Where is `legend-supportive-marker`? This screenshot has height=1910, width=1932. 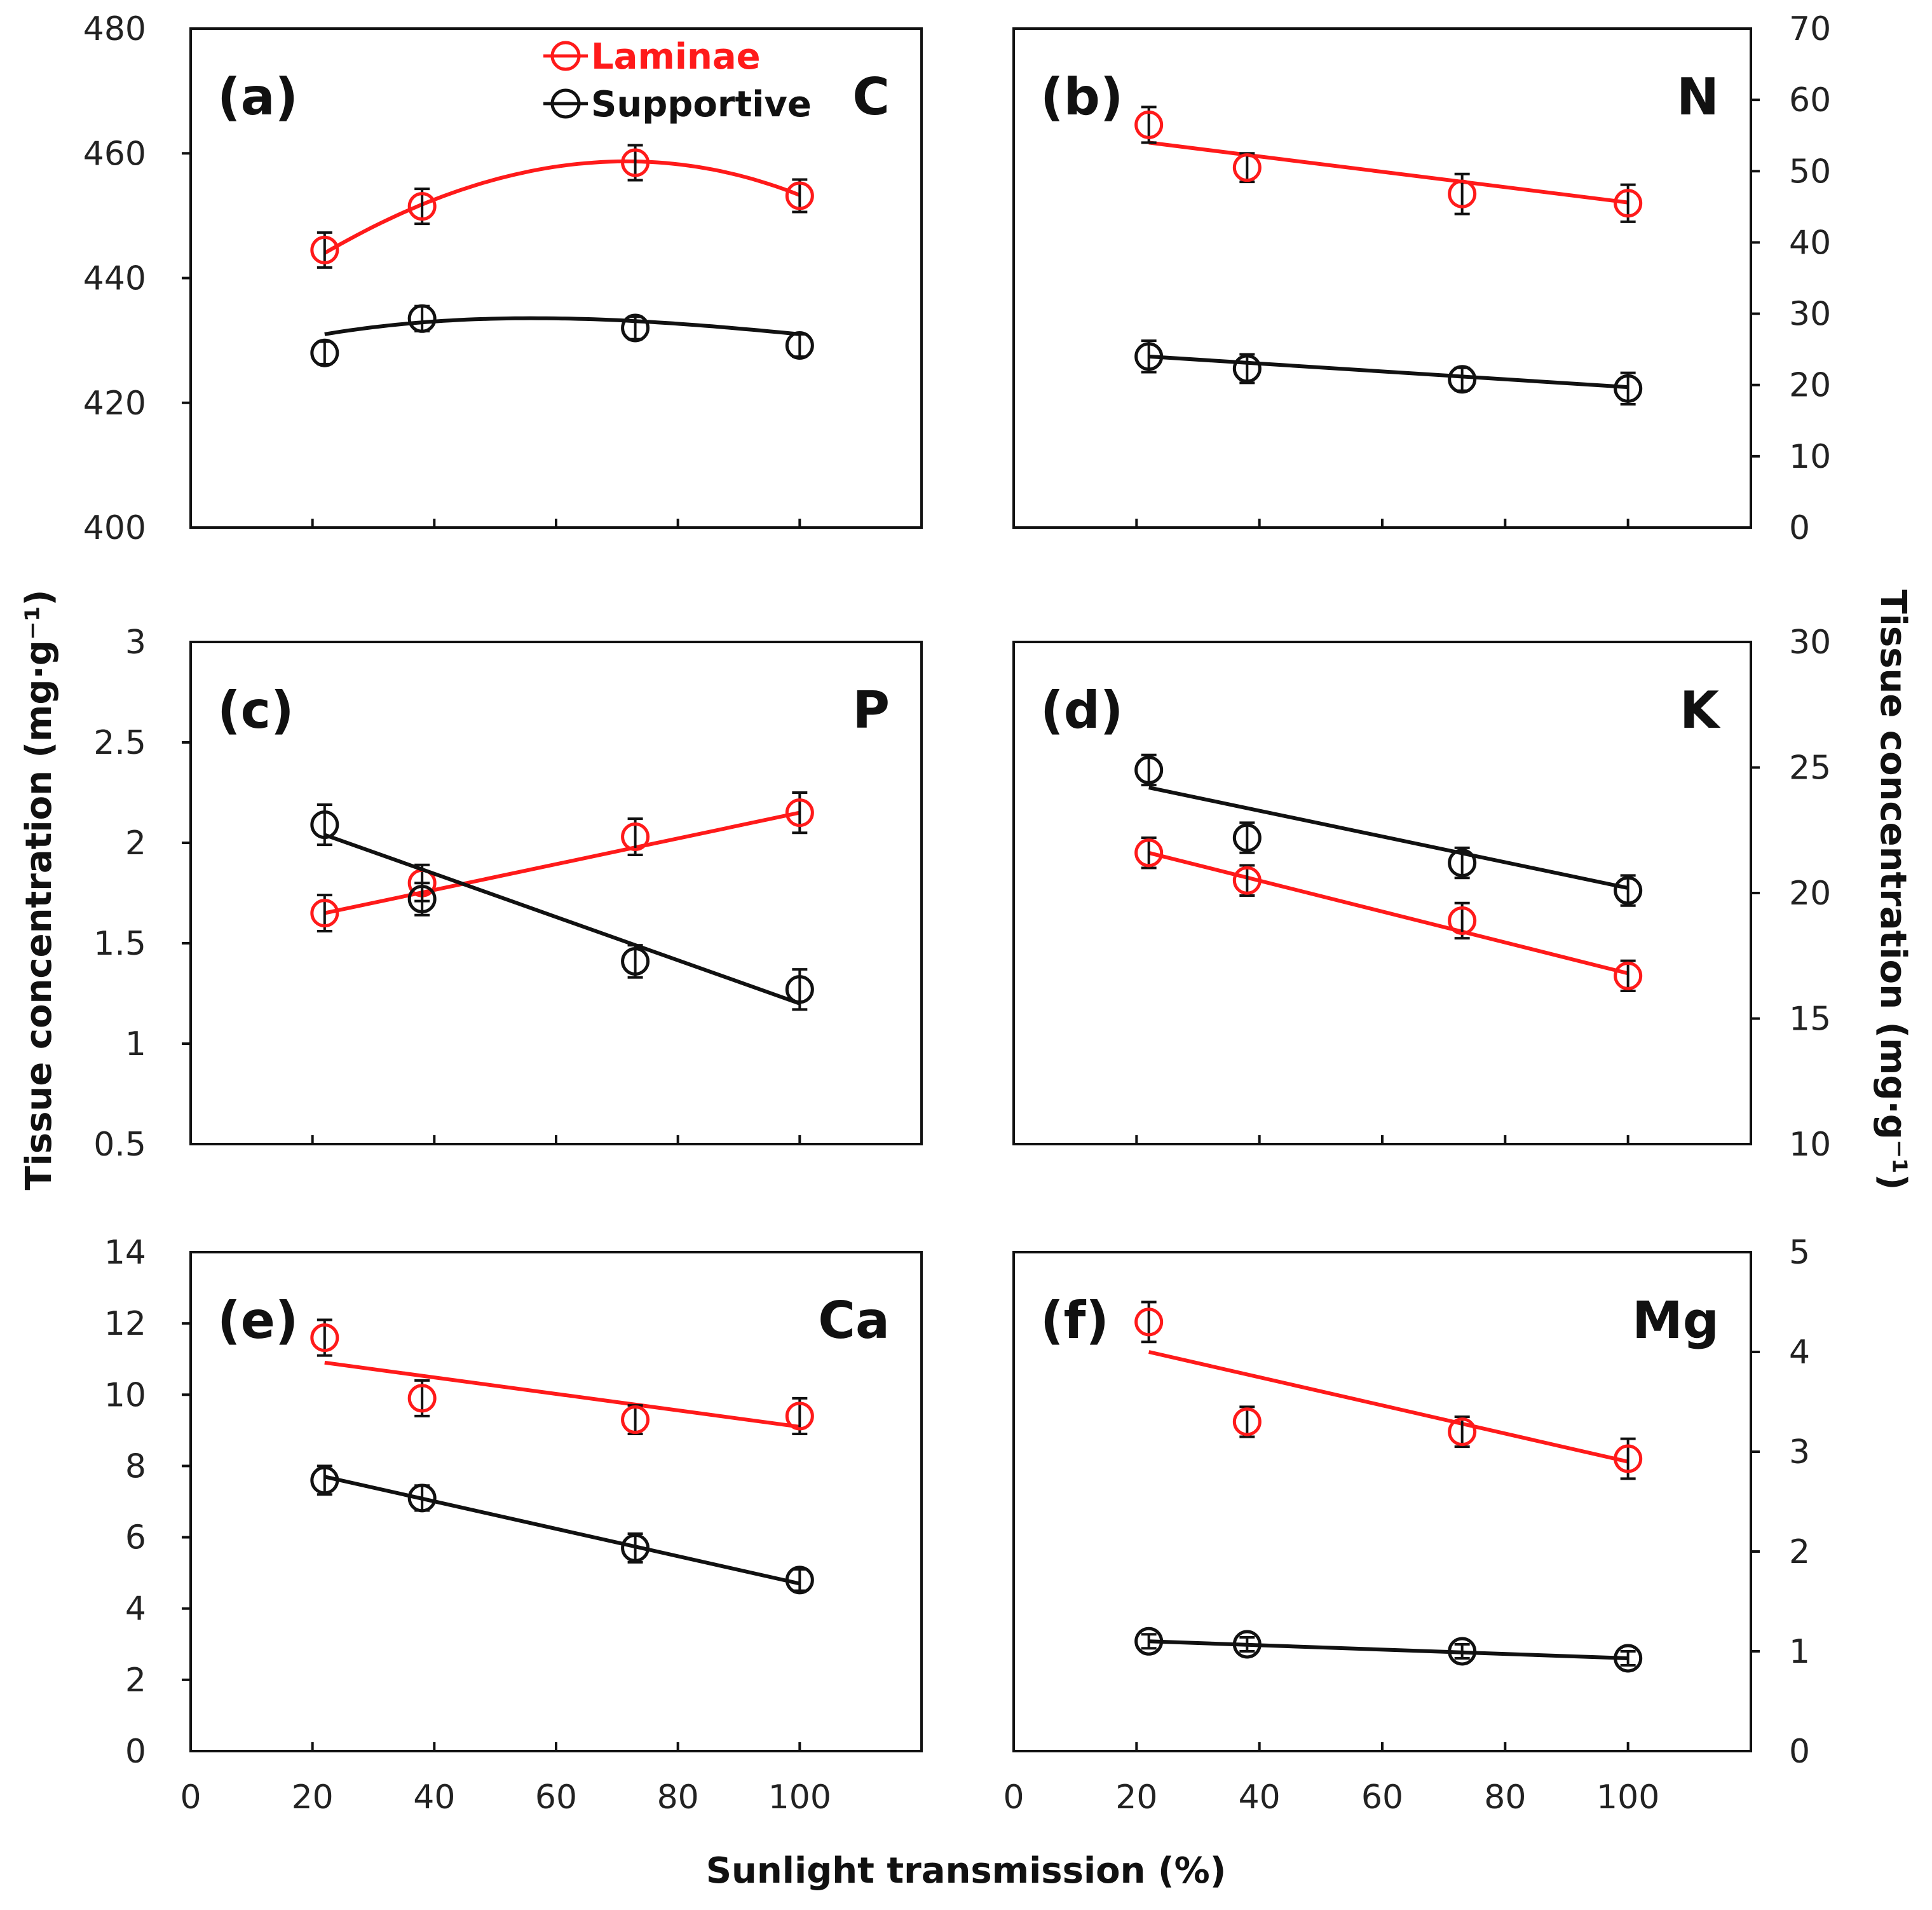 legend-supportive-marker is located at coordinates (565, 103).